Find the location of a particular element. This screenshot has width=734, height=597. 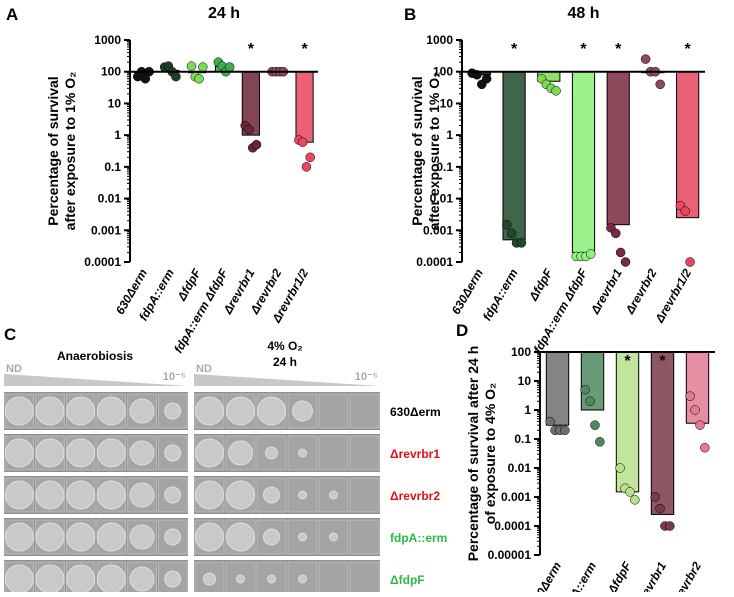

strain-label: fdpA::erm is located at coordinates (418, 538).